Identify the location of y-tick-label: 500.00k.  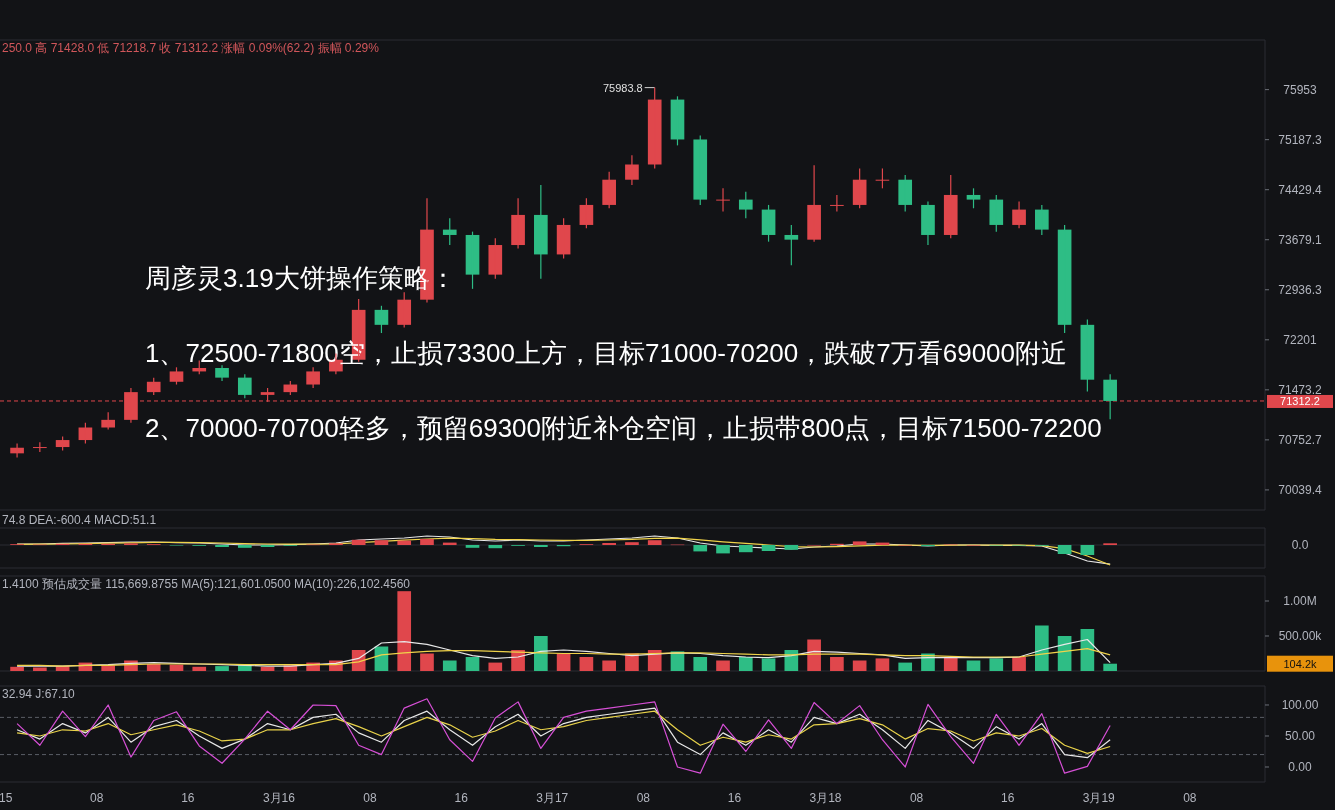
(1300, 636).